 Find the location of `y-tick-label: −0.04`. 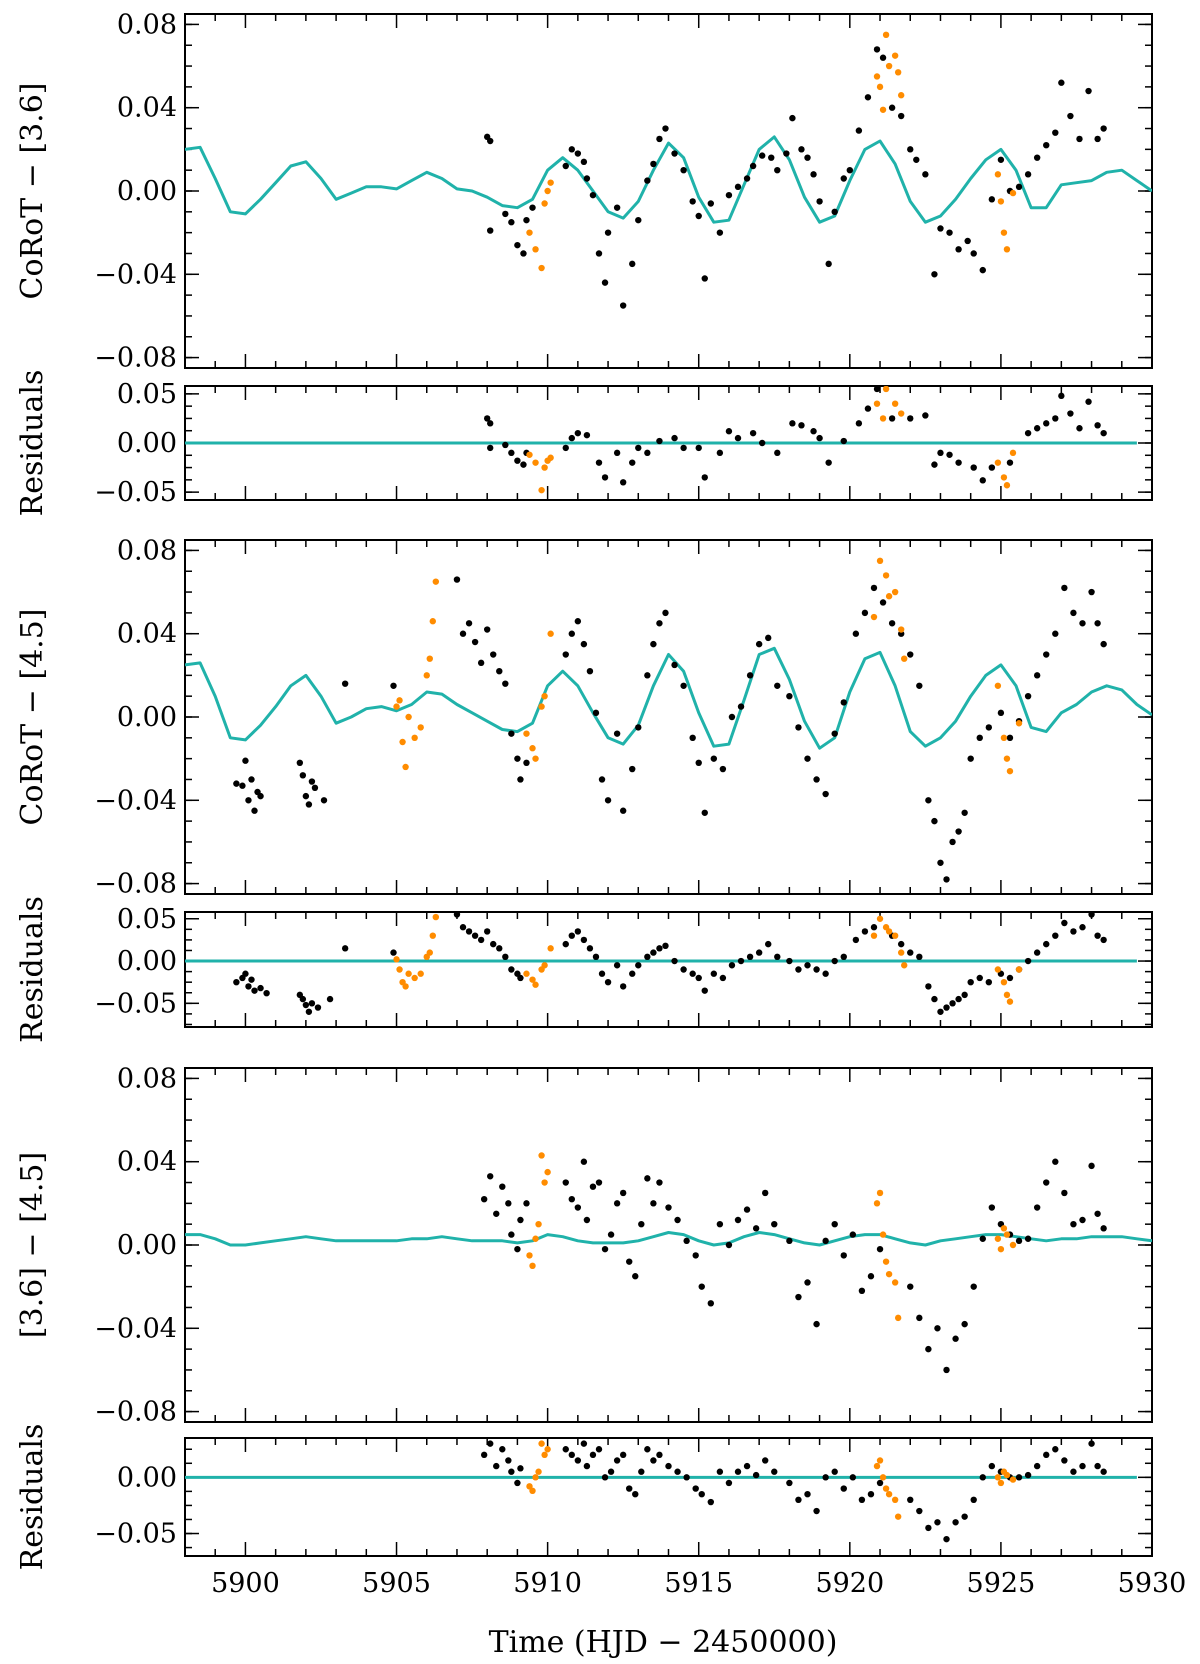

y-tick-label: −0.04 is located at coordinates (135, 1328).